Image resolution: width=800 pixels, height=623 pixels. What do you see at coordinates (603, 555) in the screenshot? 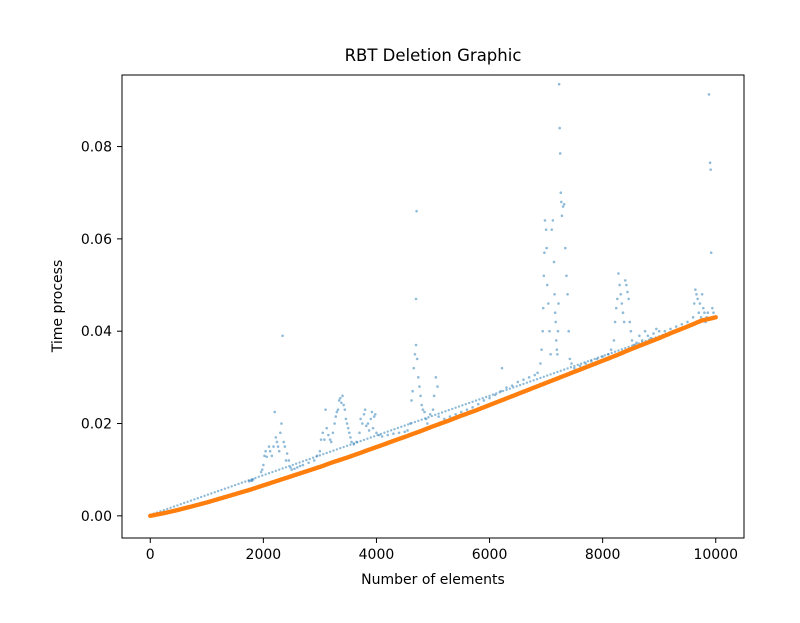
I see `x-tick-label: 8000` at bounding box center [603, 555].